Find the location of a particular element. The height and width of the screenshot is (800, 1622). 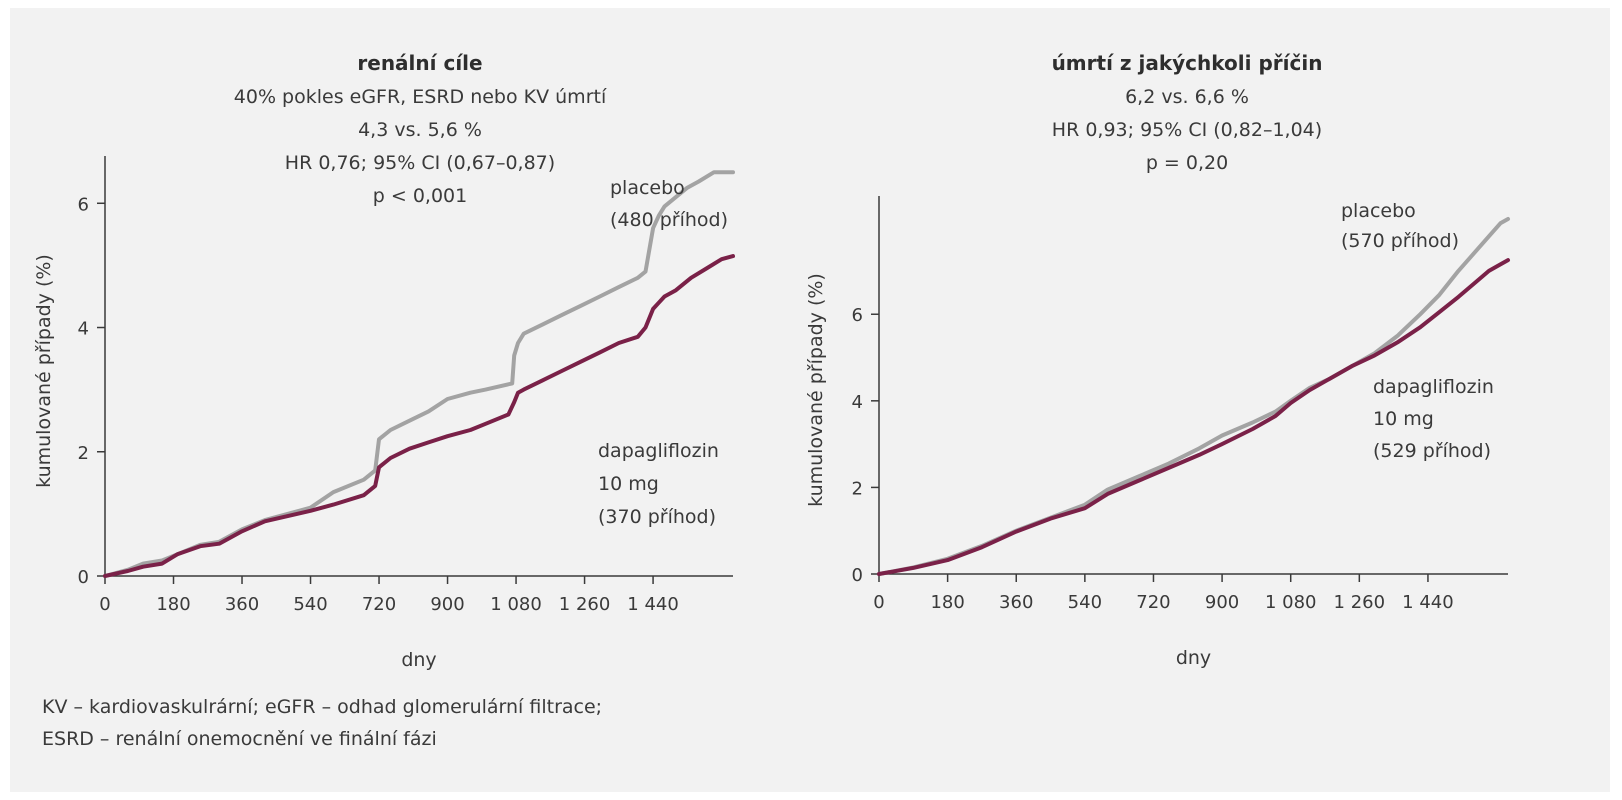

series-label-placebo: (570 příhod) is located at coordinates (1400, 241).